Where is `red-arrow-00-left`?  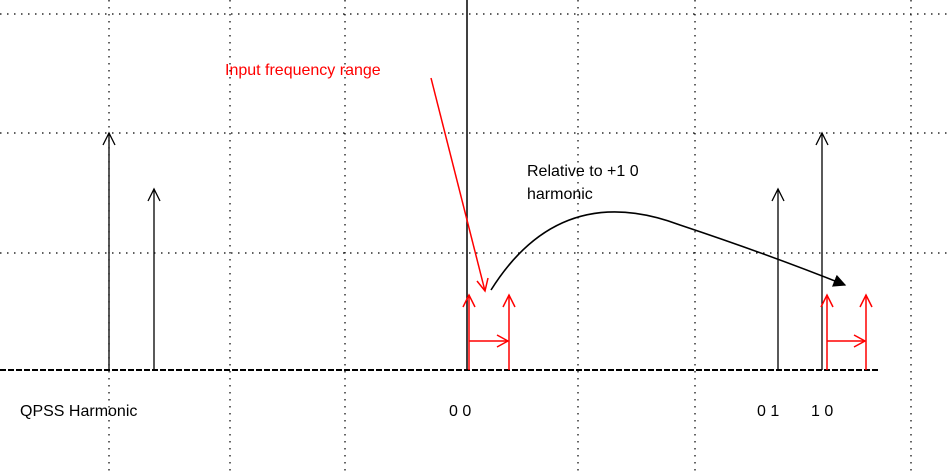
red-arrow-00-left is located at coordinates (469, 331).